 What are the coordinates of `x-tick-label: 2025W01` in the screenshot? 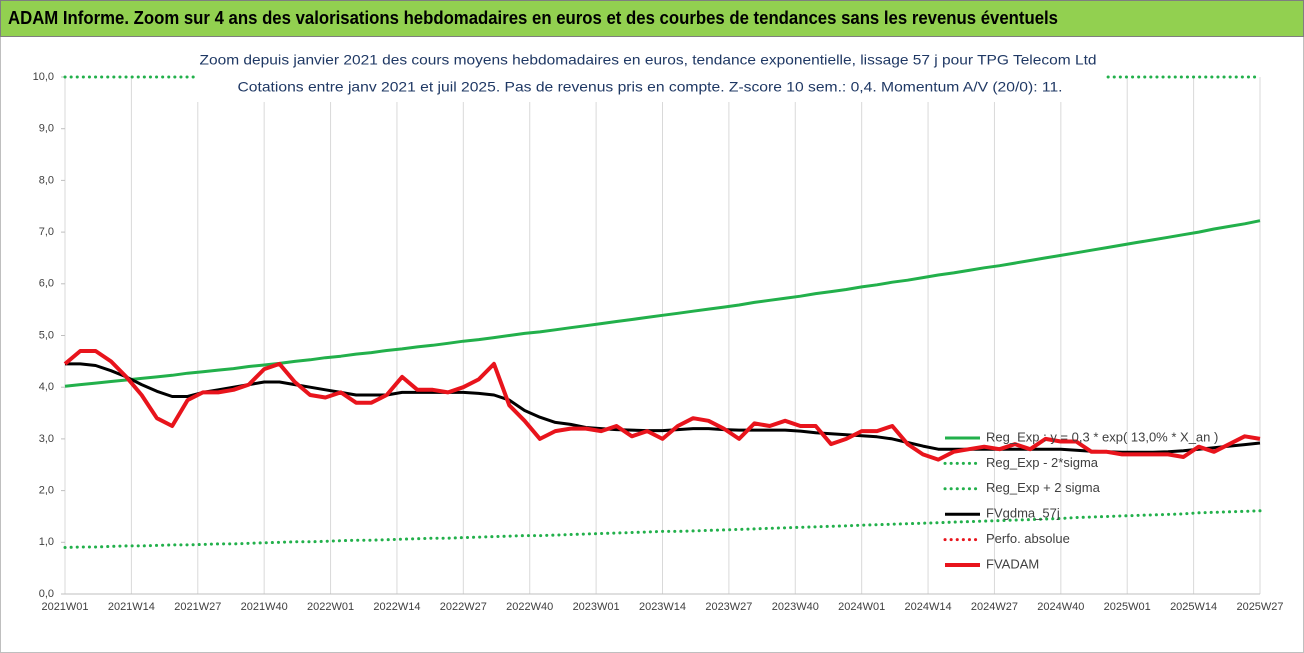 It's located at (1127, 607).